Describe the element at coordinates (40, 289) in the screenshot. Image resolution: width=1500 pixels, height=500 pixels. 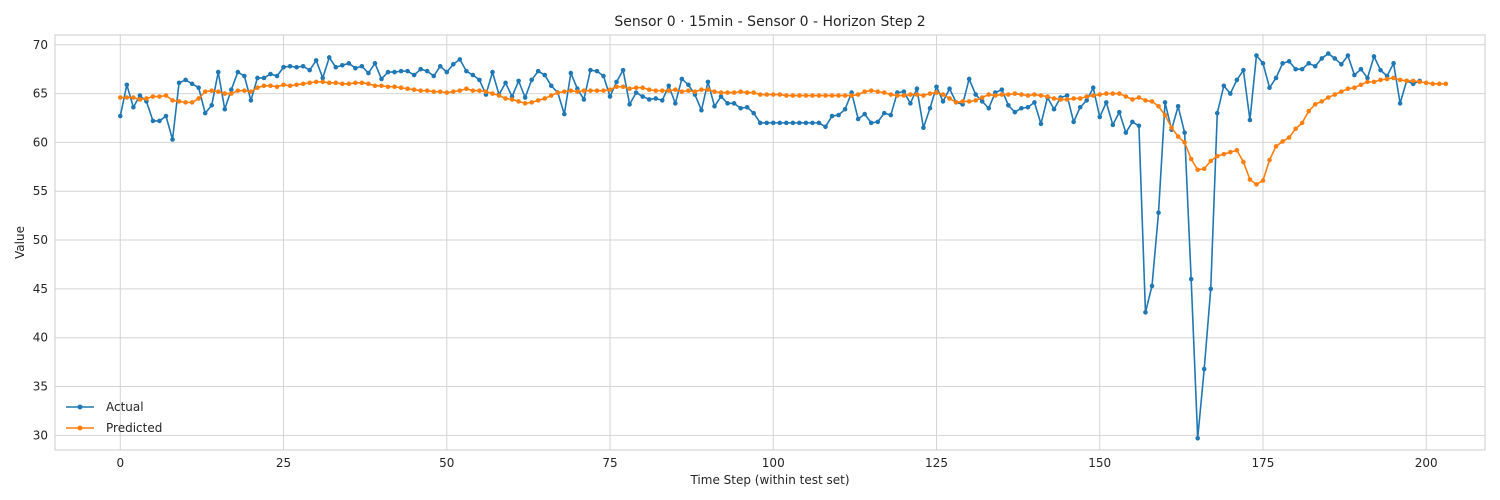
I see `y-tick-label: 45` at that location.